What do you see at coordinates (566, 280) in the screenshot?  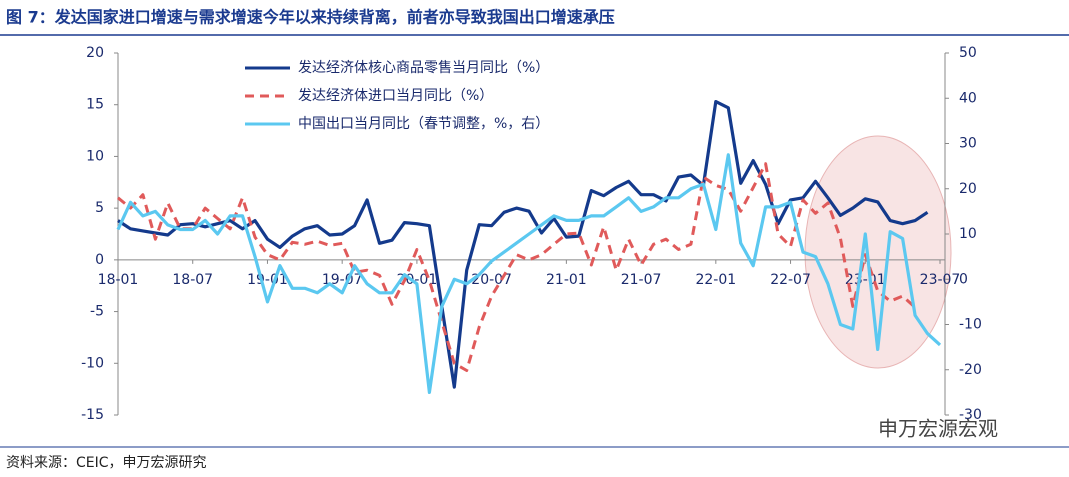 I see `x-tick-label: 21-01` at bounding box center [566, 280].